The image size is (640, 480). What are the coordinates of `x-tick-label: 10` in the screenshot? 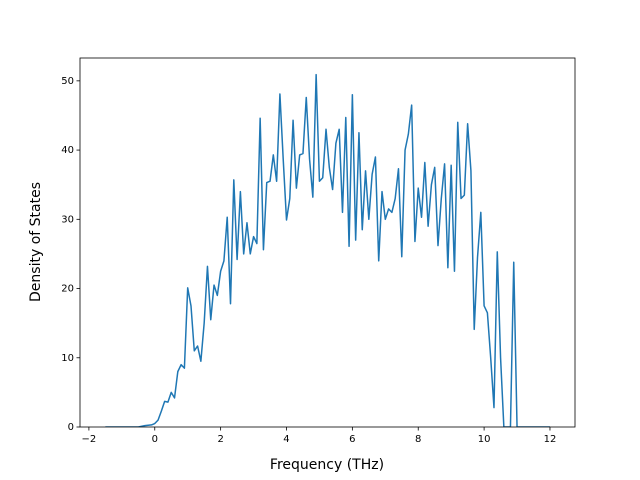 It's located at (484, 439).